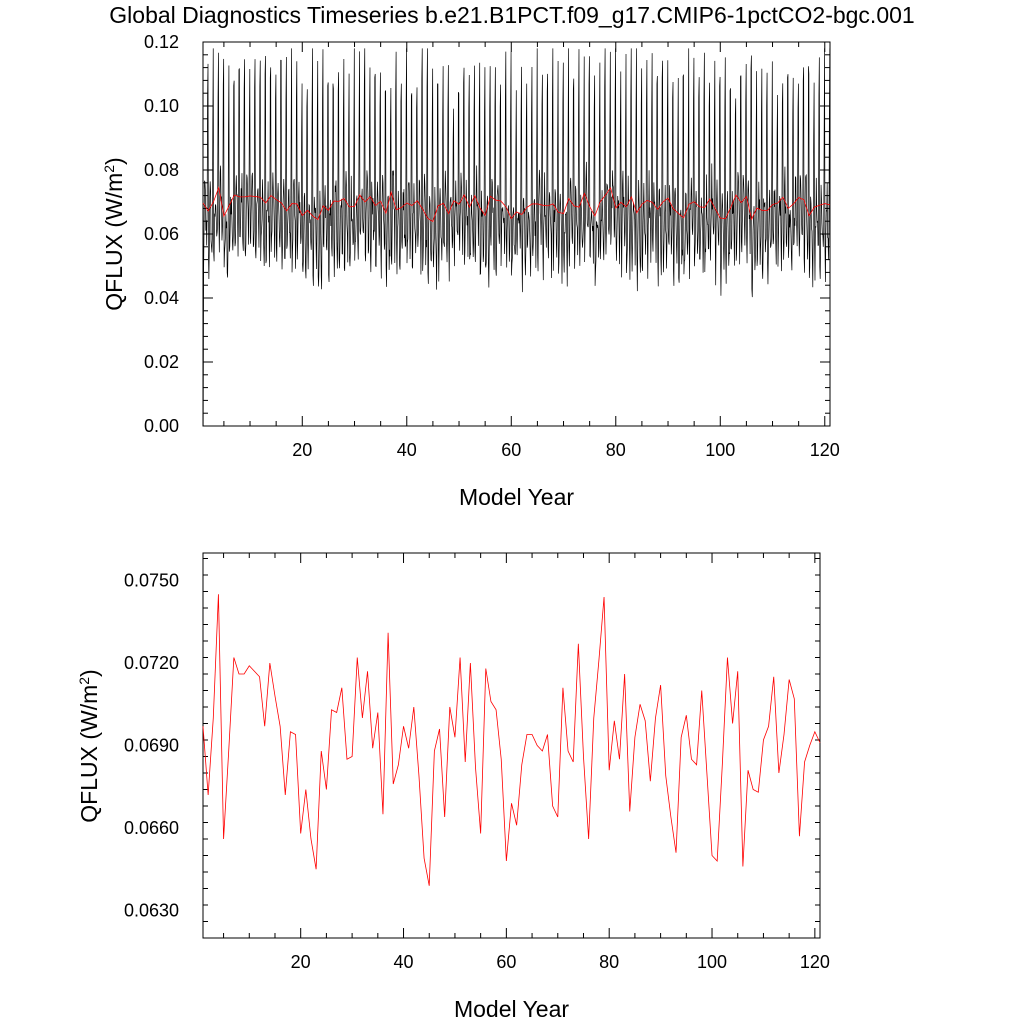  I want to click on top-y-tick-label: 0.02, so click(161, 362).